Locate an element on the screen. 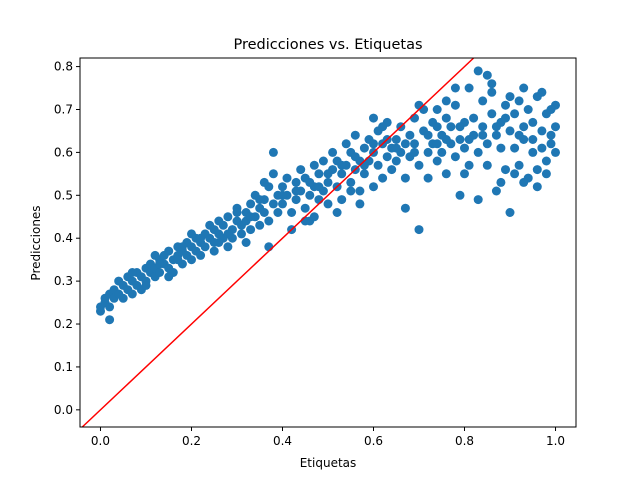  y-tick-label: 0.1 is located at coordinates (63, 367).